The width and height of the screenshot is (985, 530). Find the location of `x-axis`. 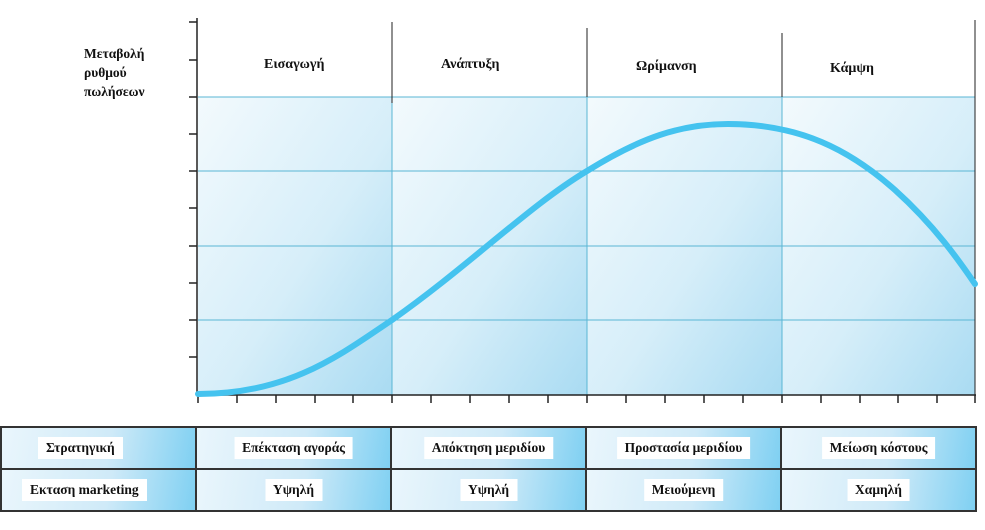

x-axis is located at coordinates (586, 398).